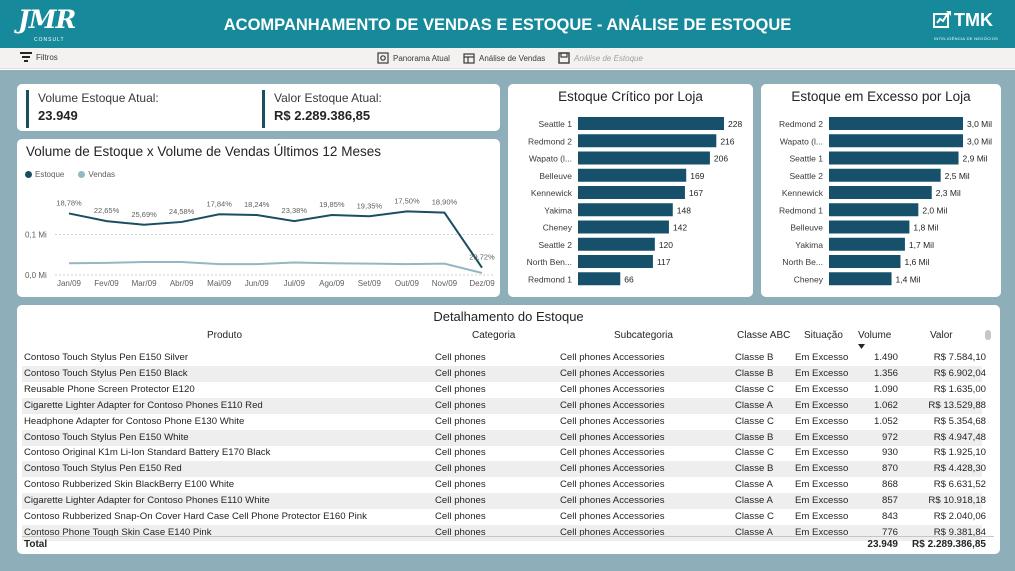 The image size is (1015, 571). I want to click on kpi-volume-label: Volume Estoque Atual:, so click(98, 98).